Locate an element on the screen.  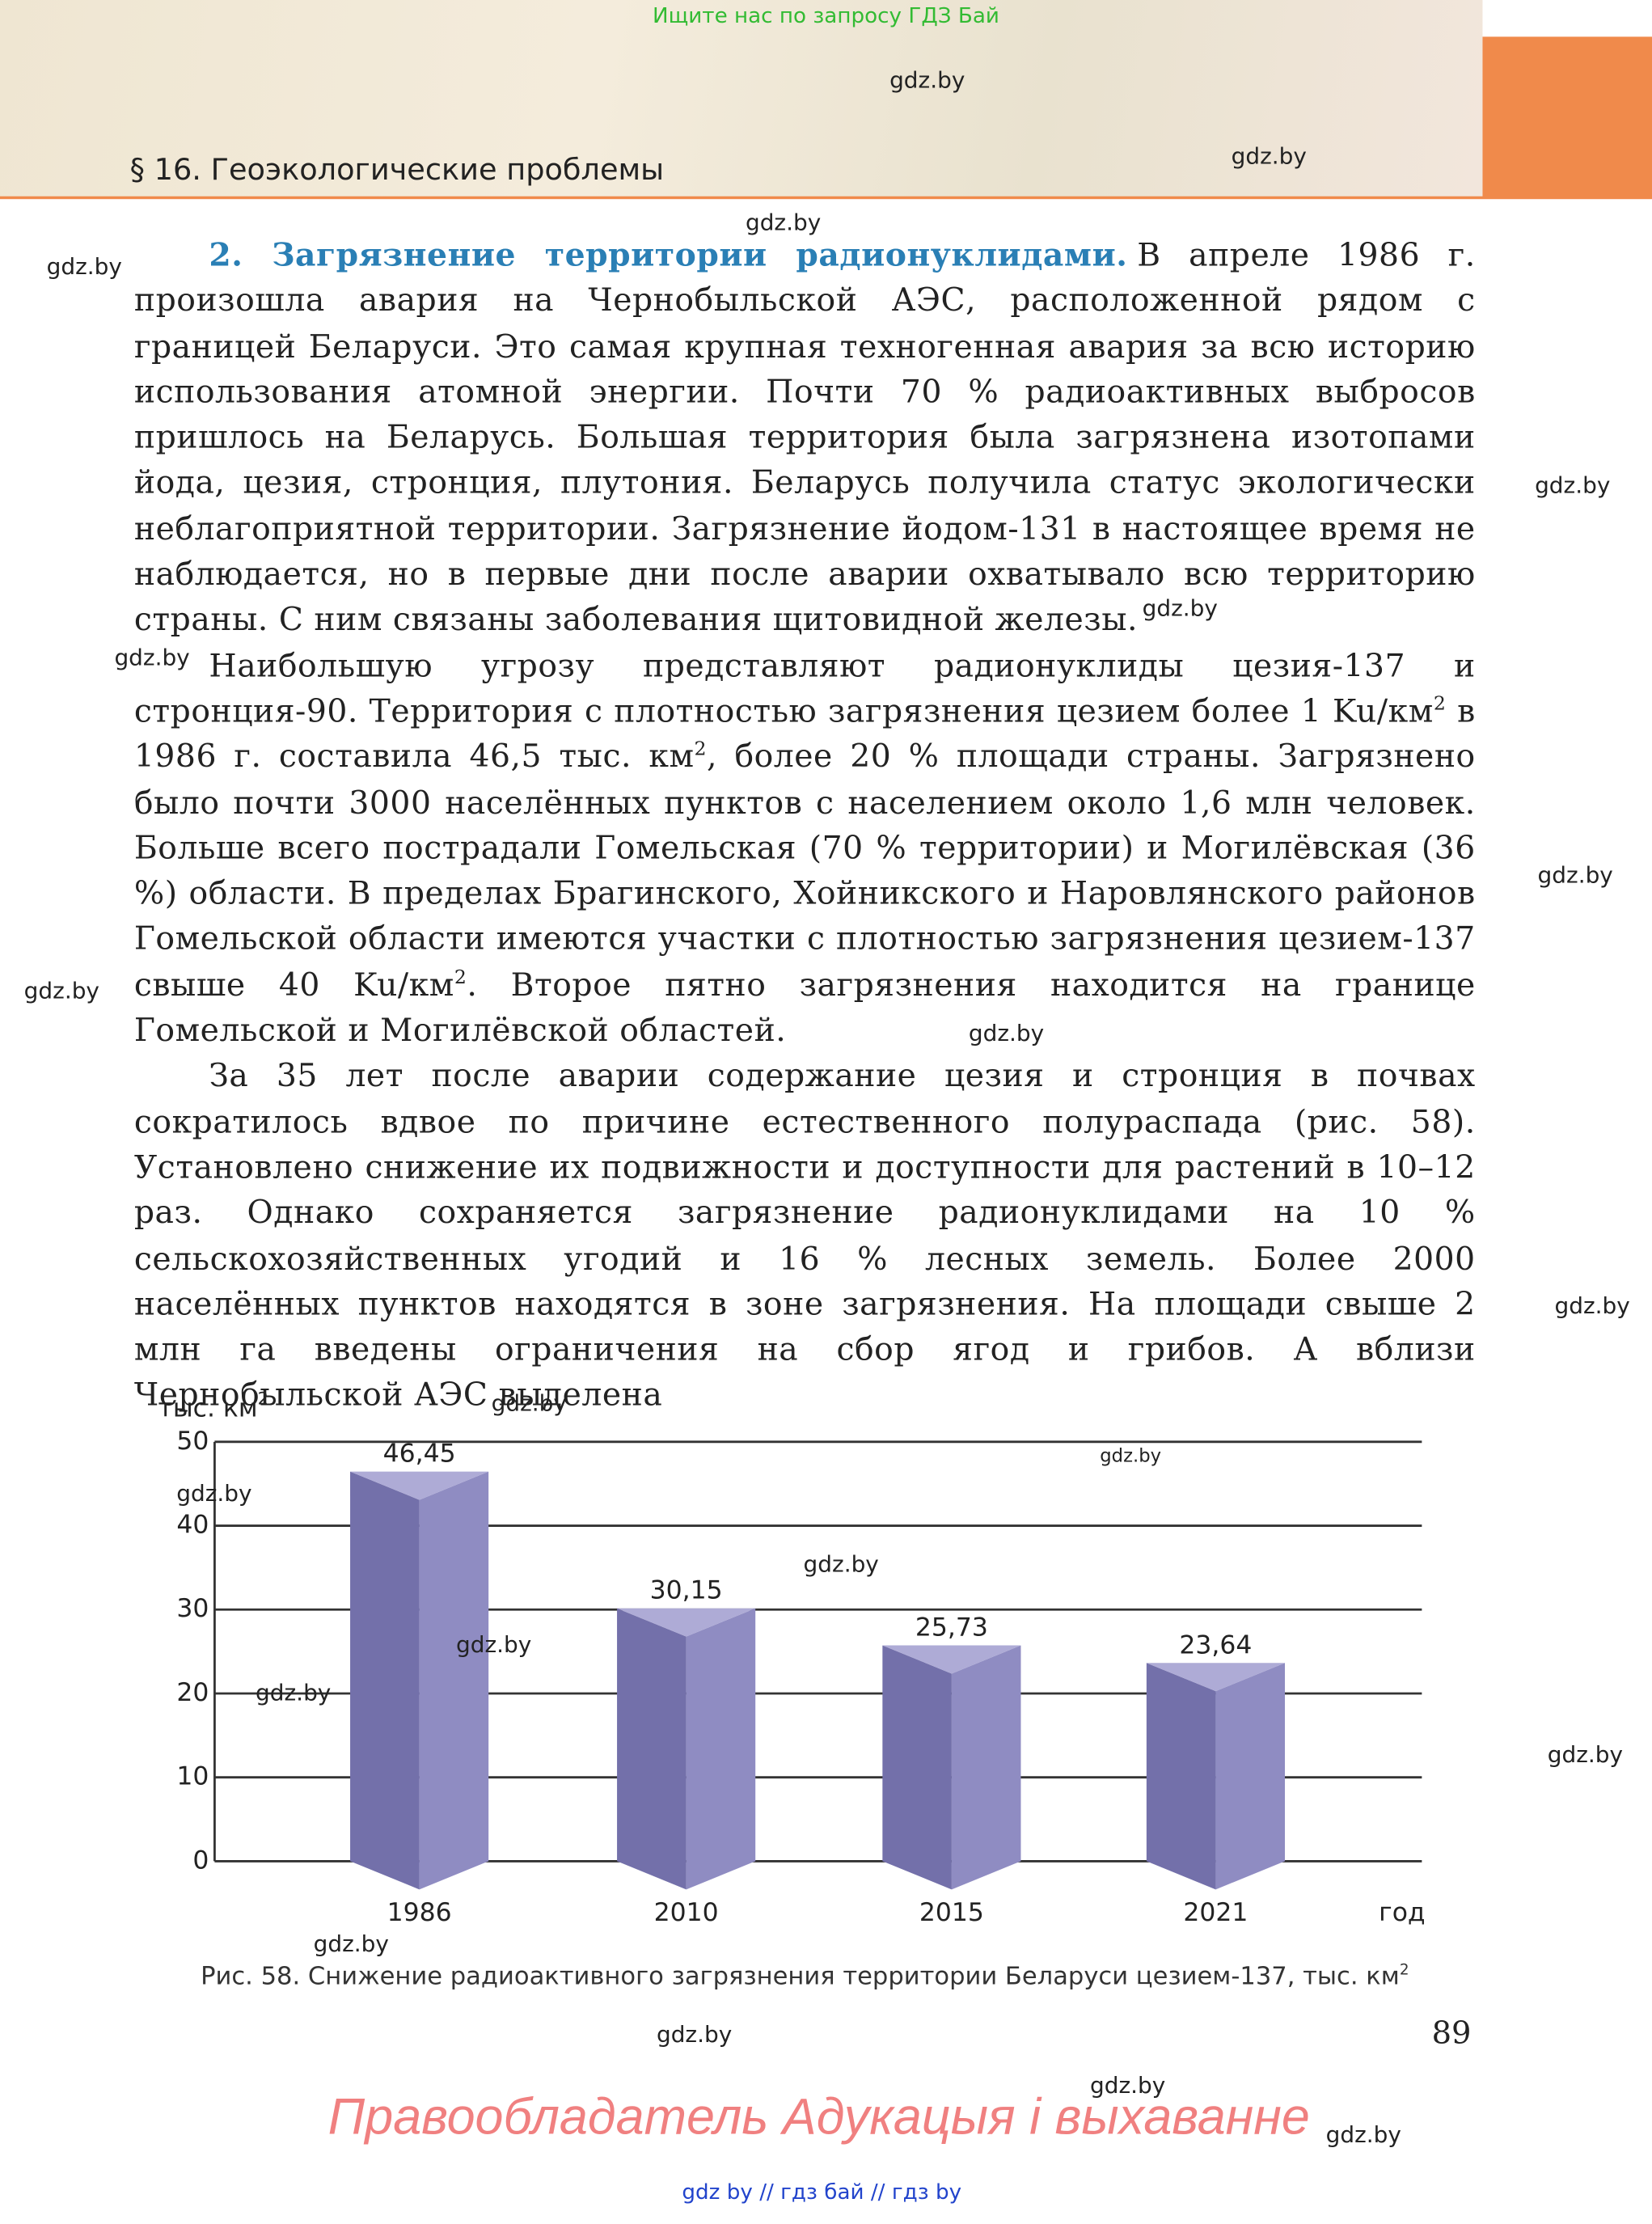
x-tick-label: 2021 is located at coordinates (1215, 1912).